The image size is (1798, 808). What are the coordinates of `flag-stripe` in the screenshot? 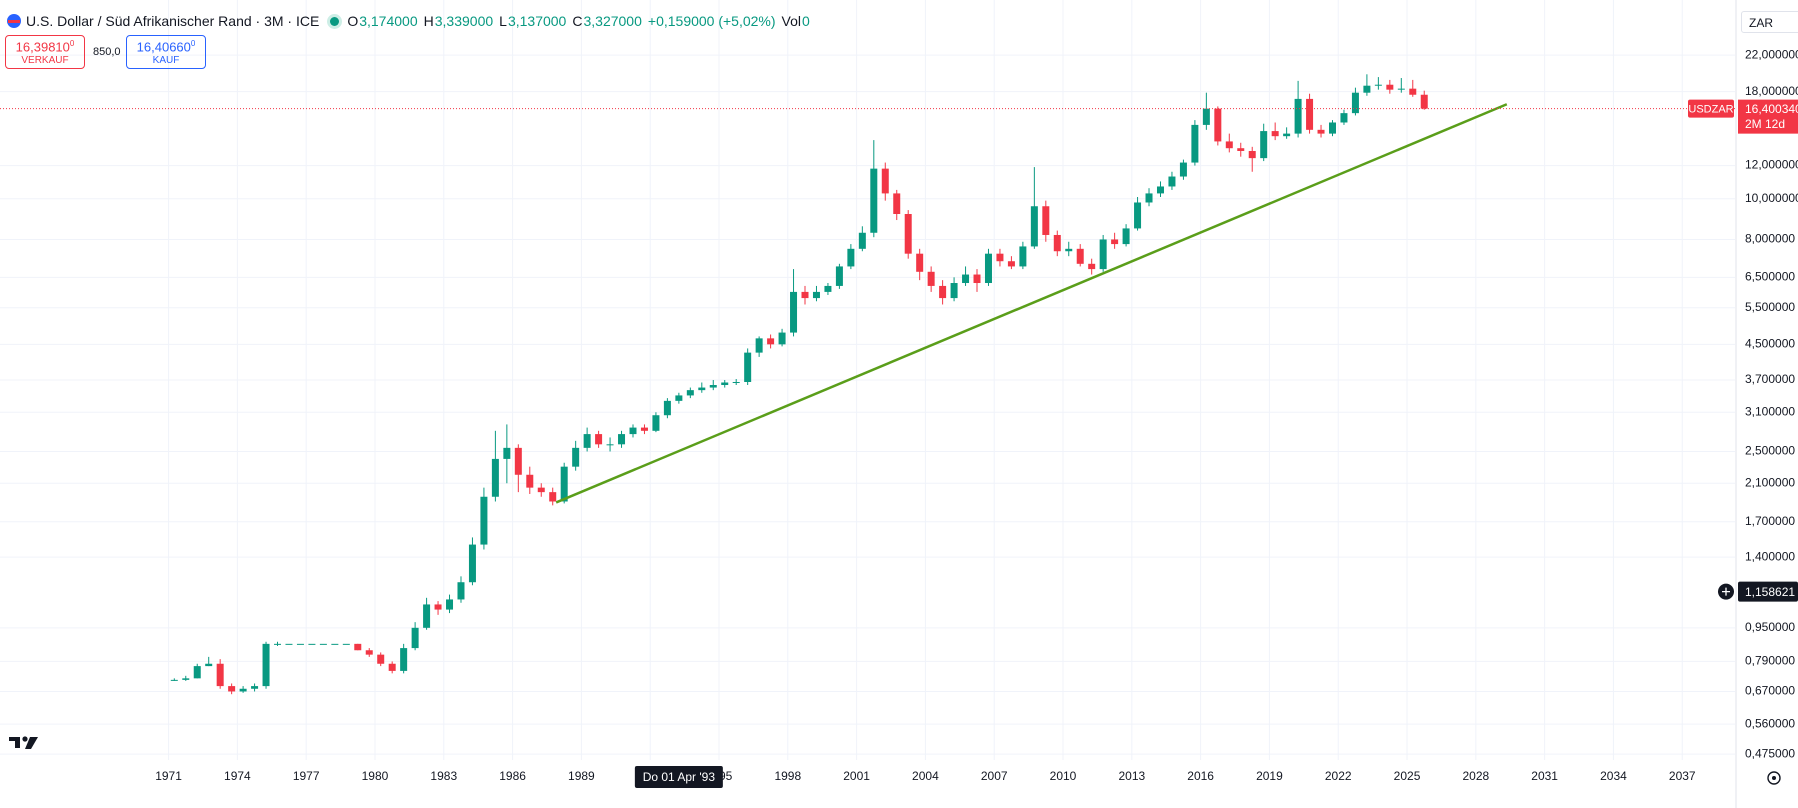 It's located at (14, 21).